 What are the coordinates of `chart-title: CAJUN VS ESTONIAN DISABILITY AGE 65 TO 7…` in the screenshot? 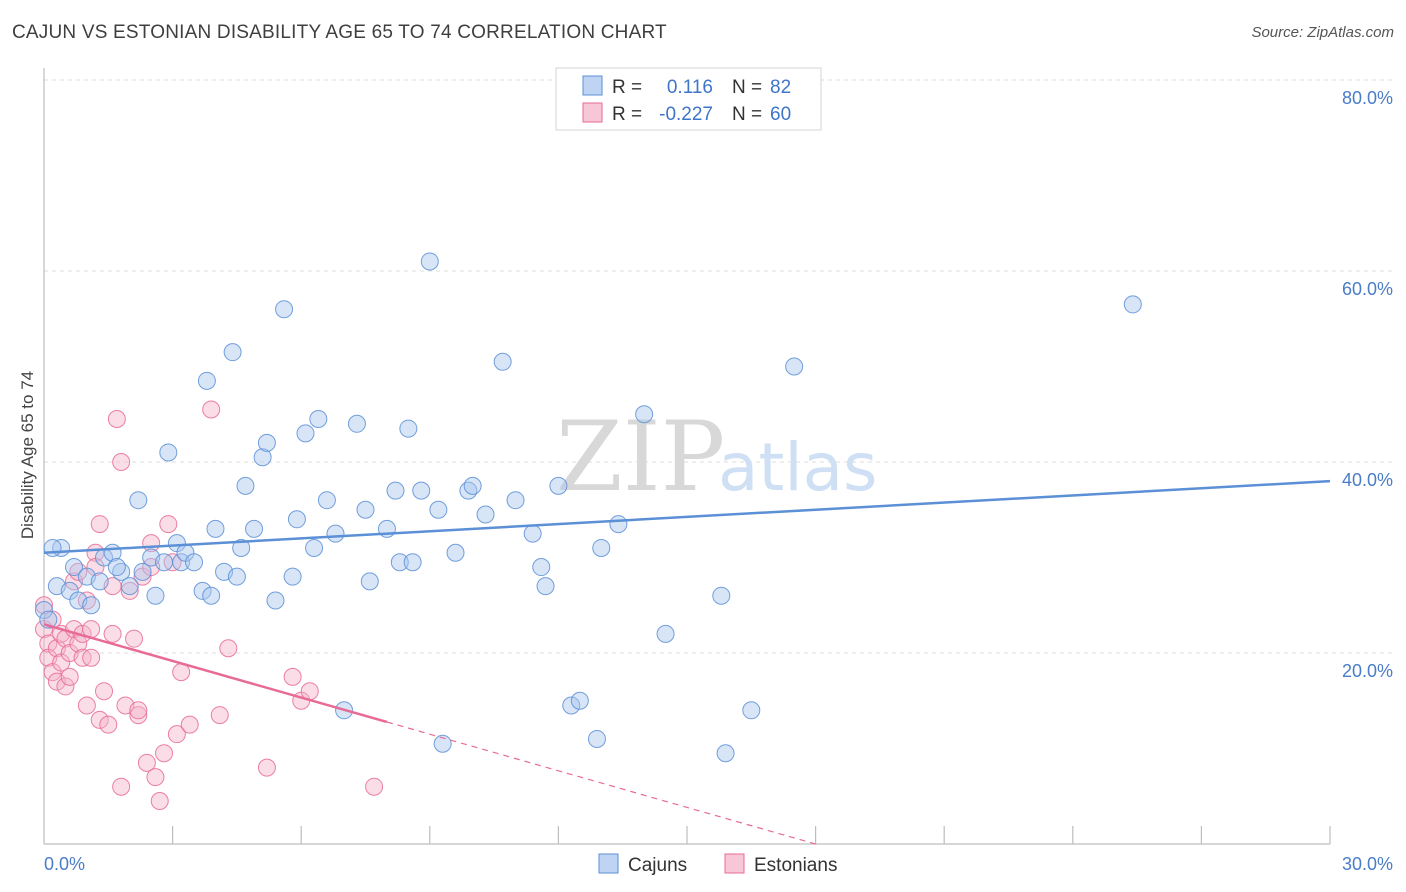 It's located at (339, 32).